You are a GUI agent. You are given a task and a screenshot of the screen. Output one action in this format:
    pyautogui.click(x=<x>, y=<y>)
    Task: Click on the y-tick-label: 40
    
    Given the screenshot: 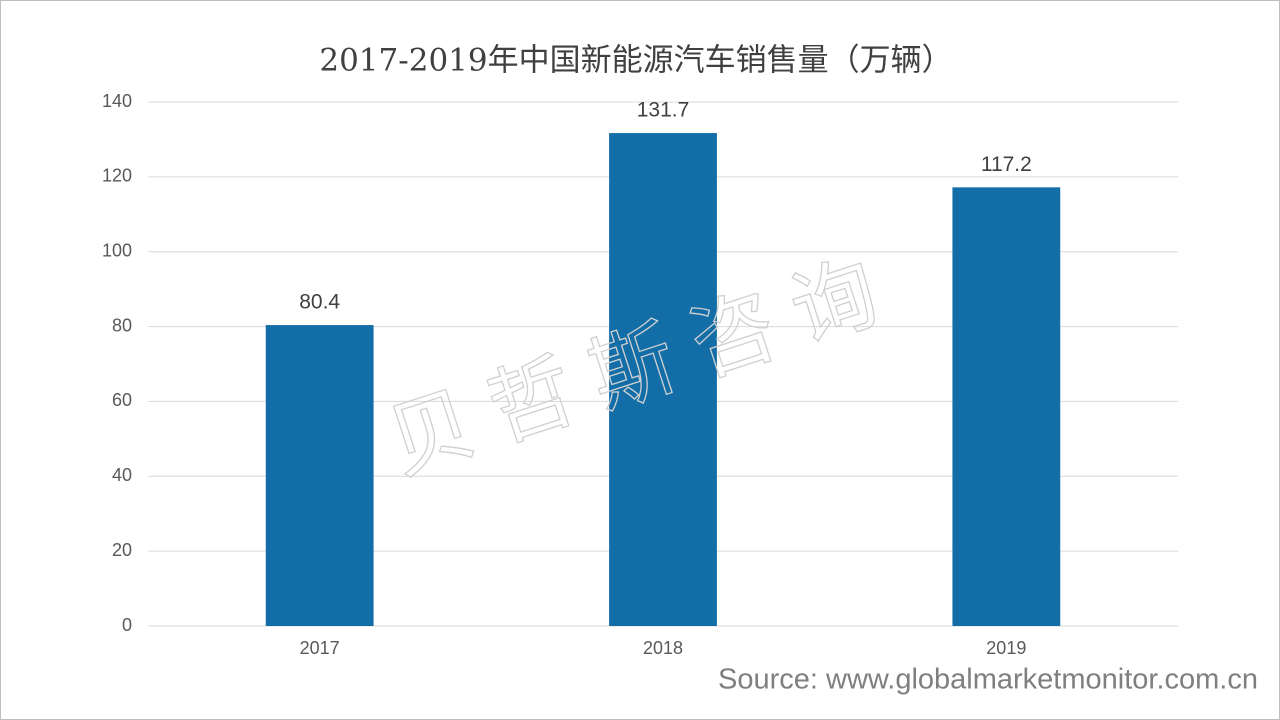 What is the action you would take?
    pyautogui.click(x=122, y=475)
    